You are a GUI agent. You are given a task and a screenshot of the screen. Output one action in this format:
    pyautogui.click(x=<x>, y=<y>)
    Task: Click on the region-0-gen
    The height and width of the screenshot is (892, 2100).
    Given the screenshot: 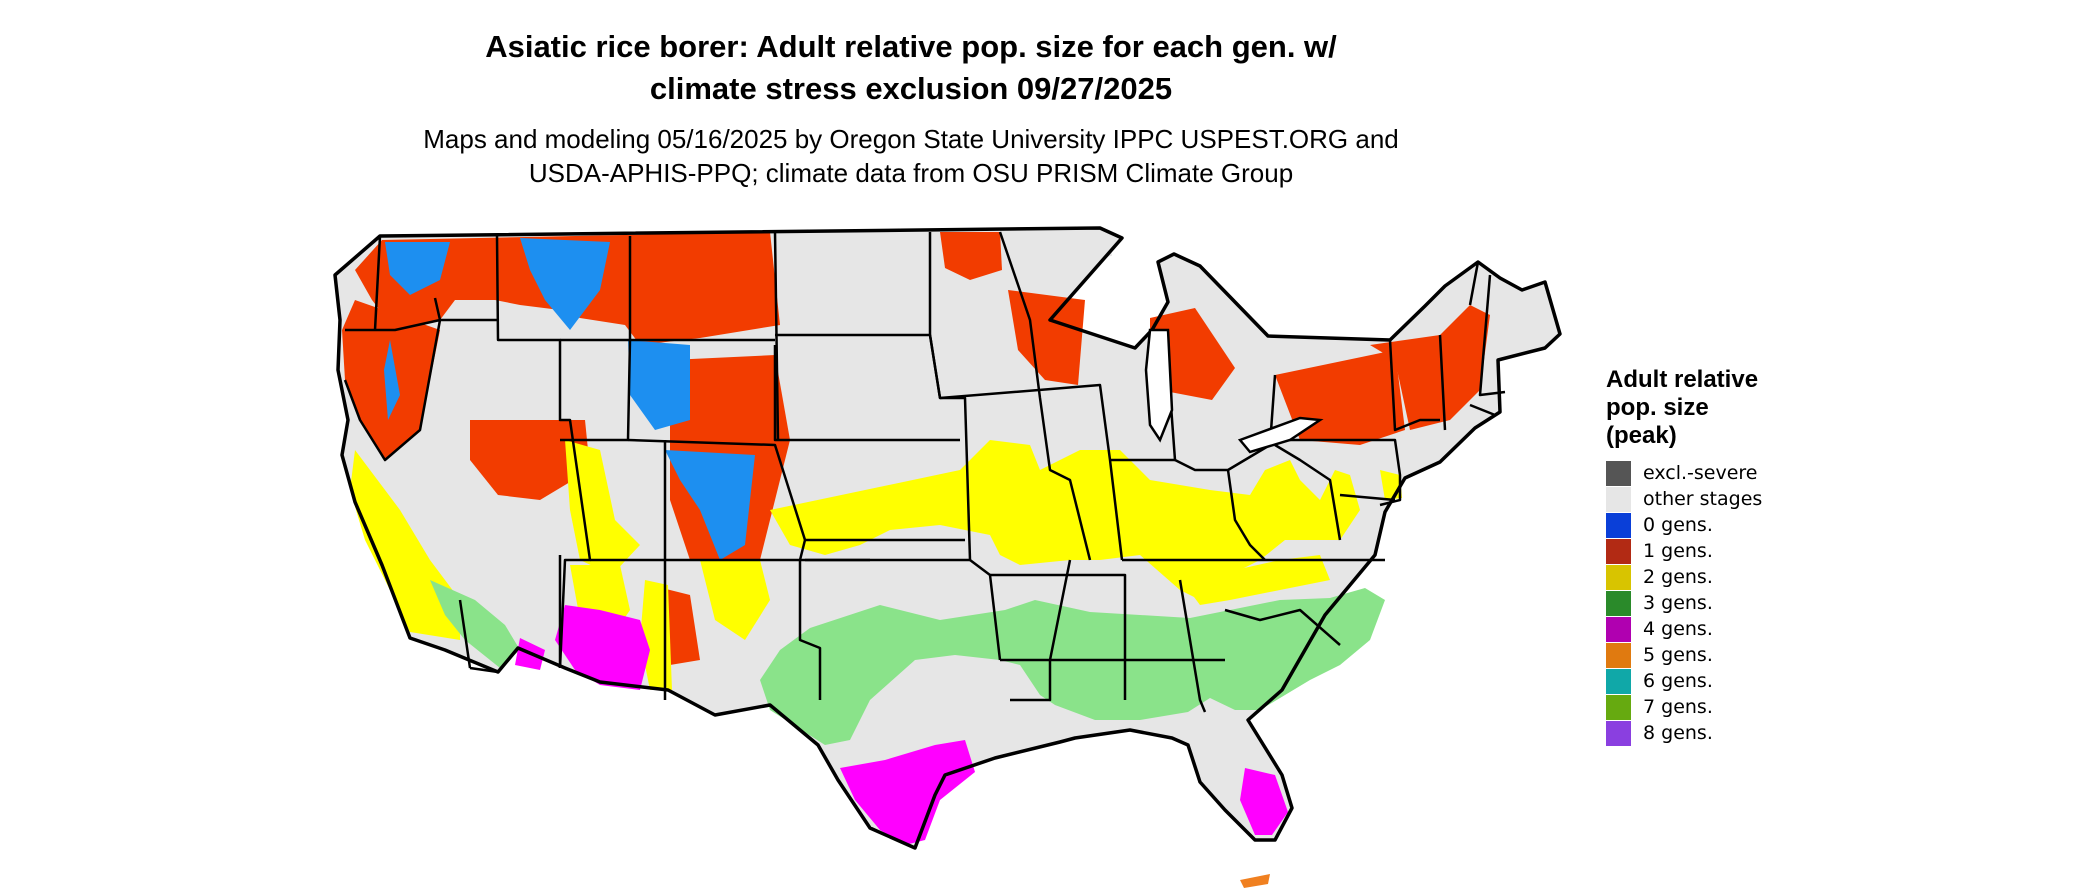 What is the action you would take?
    pyautogui.click(x=569, y=399)
    